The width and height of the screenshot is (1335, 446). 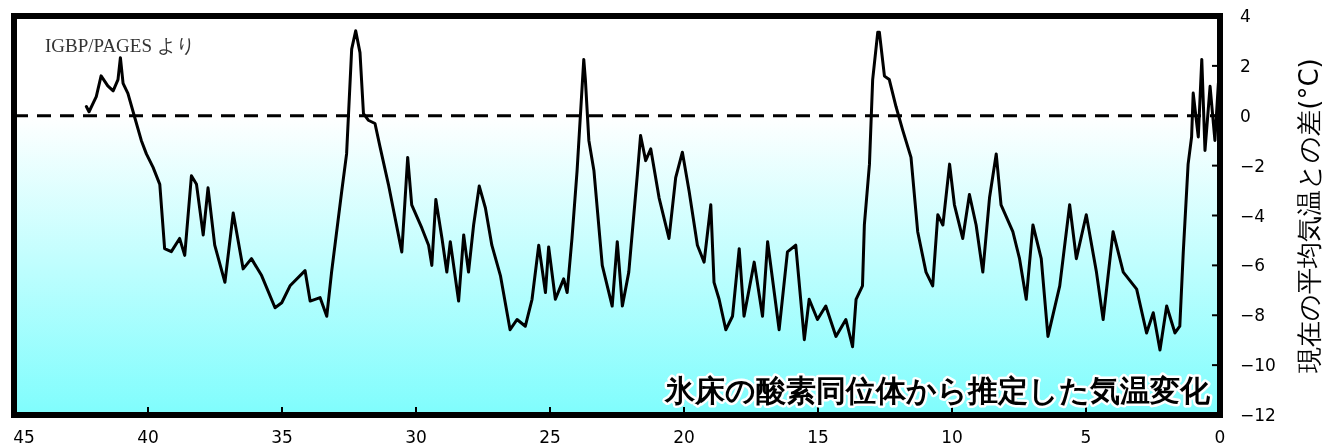 What do you see at coordinates (1309, 215) in the screenshot?
I see `y-axis-title: 現在の平均気温との差(°C)` at bounding box center [1309, 215].